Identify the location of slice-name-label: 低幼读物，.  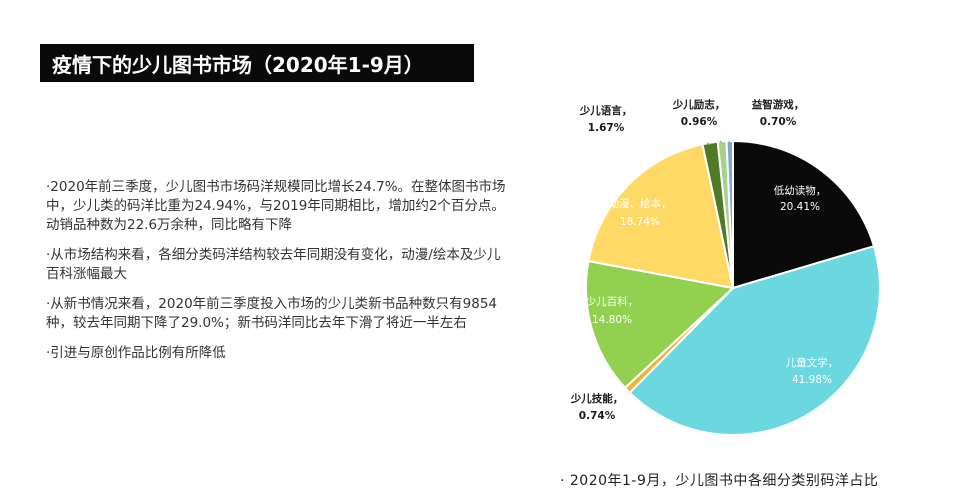
(800, 190).